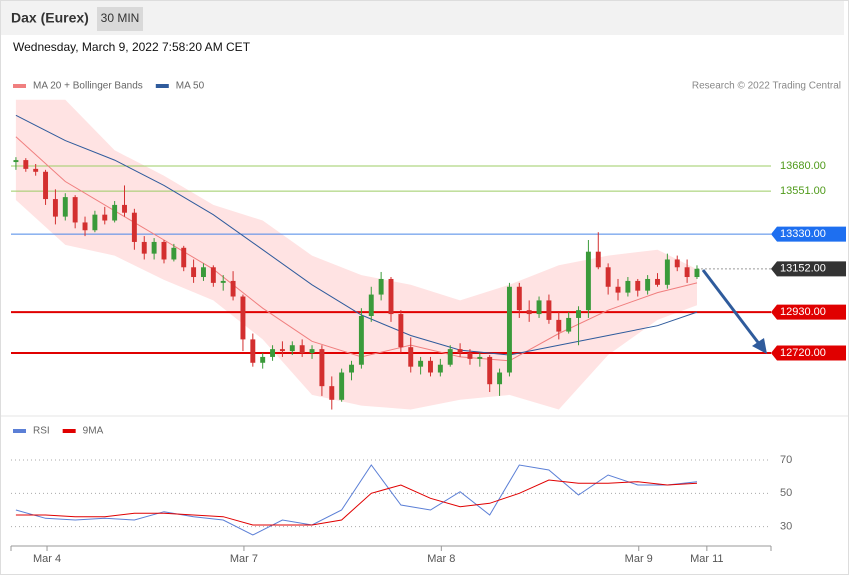  Describe the element at coordinates (803, 353) in the screenshot. I see `level-label: 12720.00` at that location.